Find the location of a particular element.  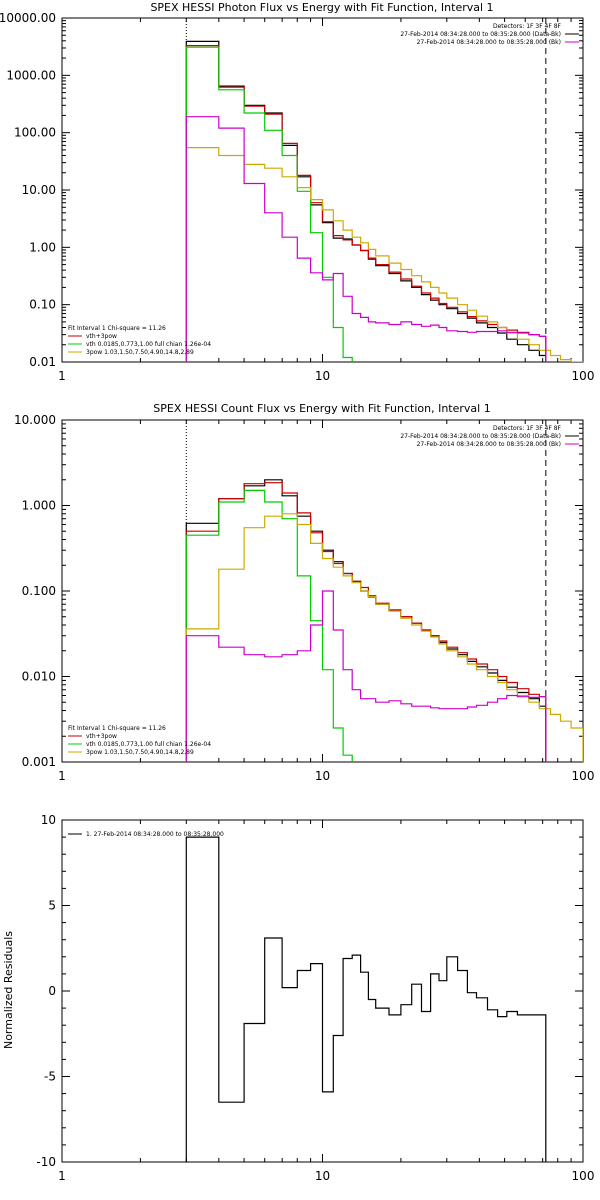

y-tick-label: 1.00 is located at coordinates (42, 247).